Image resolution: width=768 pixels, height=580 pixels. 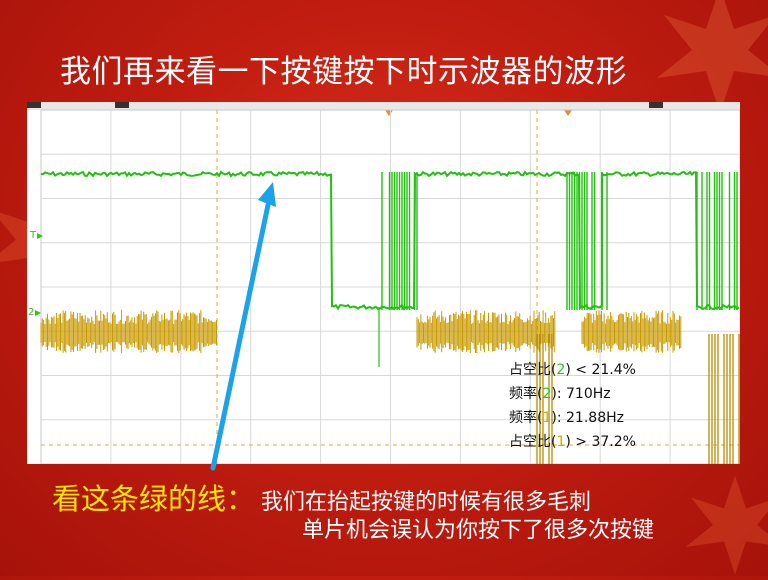 I want to click on readout-freq-ch1: 频率(1): 21.88Hz, so click(x=566, y=418).